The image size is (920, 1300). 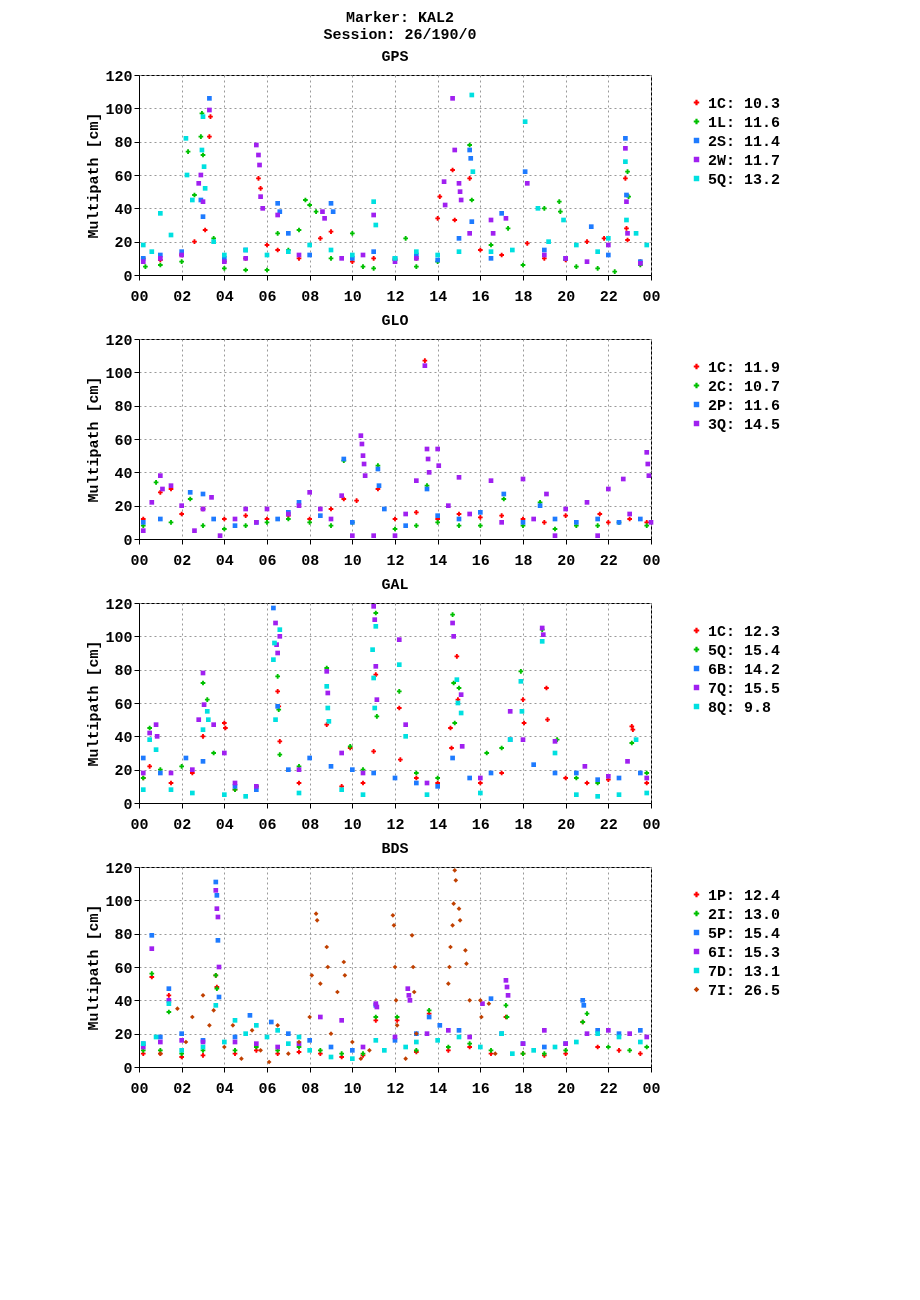 What do you see at coordinates (744, 180) in the screenshot?
I see `legend-label: 5Q: 13.2` at bounding box center [744, 180].